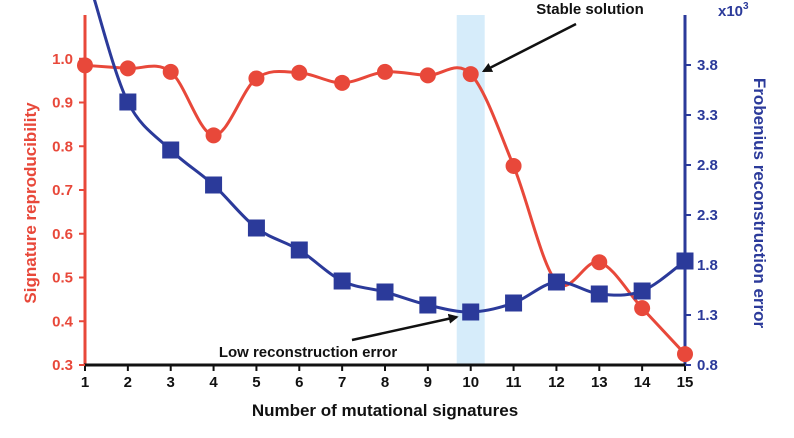 This screenshot has height=438, width=794. I want to click on x-tick-label: 10, so click(470, 382).